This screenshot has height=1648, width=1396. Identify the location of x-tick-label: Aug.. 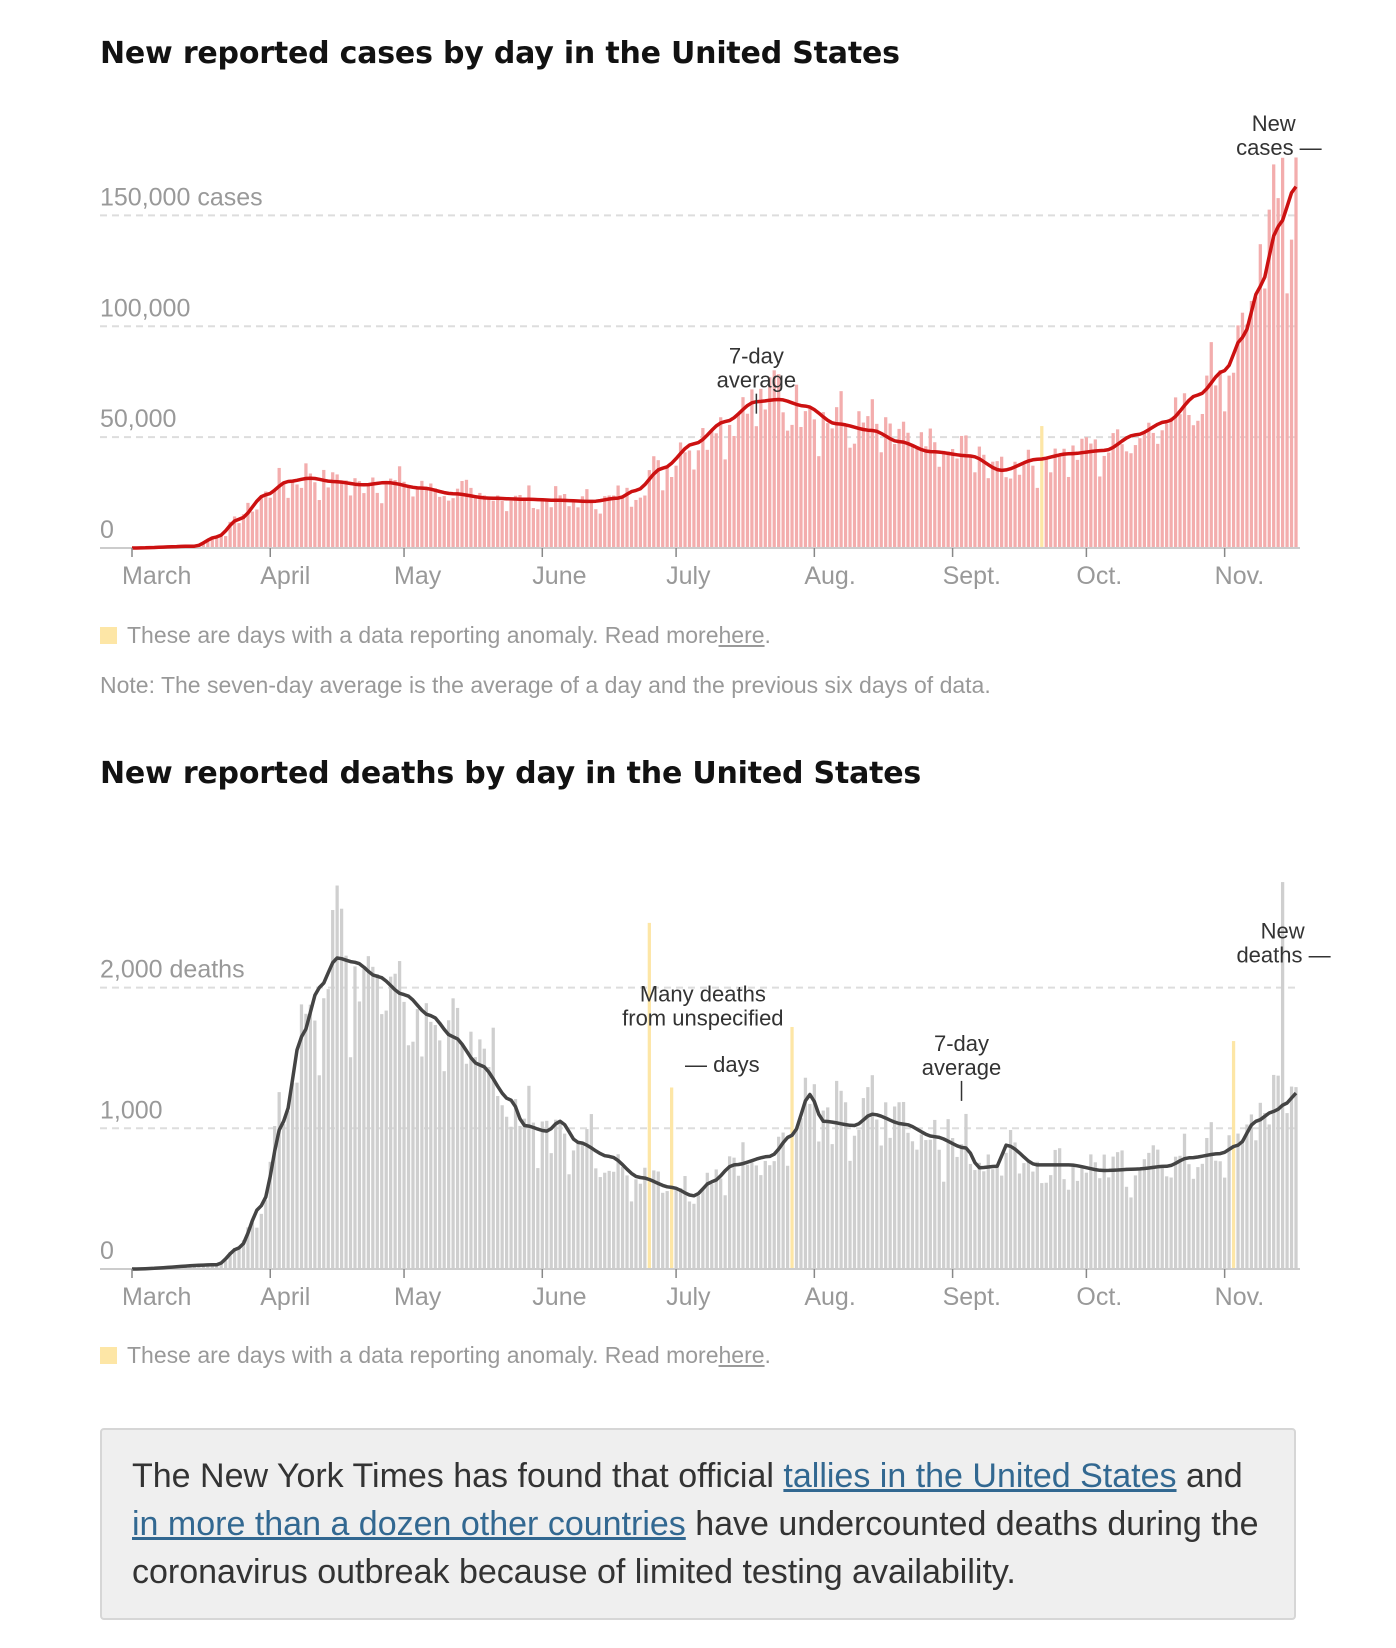
(829, 1297).